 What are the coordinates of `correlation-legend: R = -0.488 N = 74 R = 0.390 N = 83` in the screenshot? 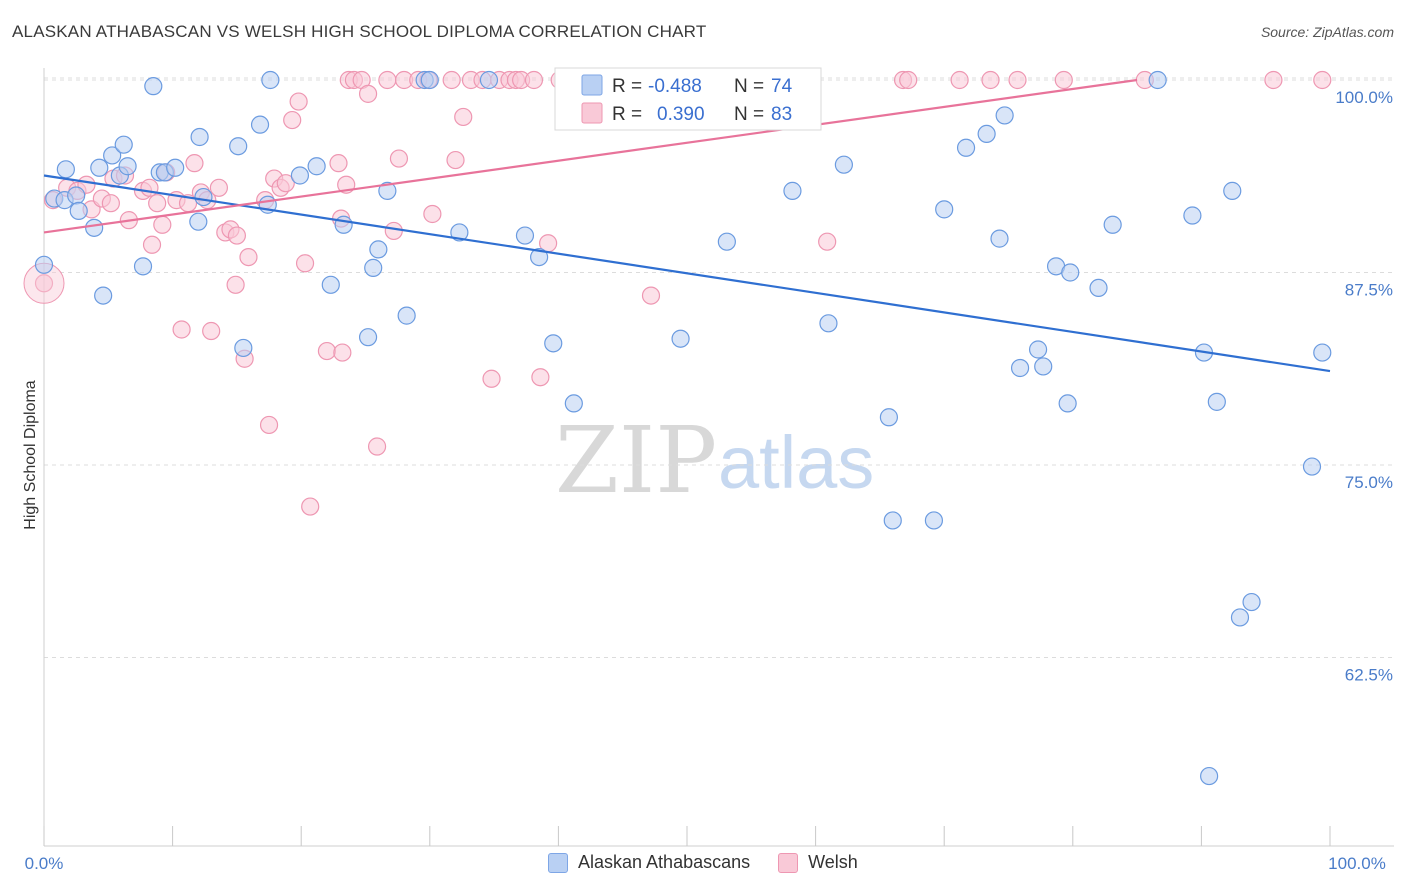 It's located at (688, 99).